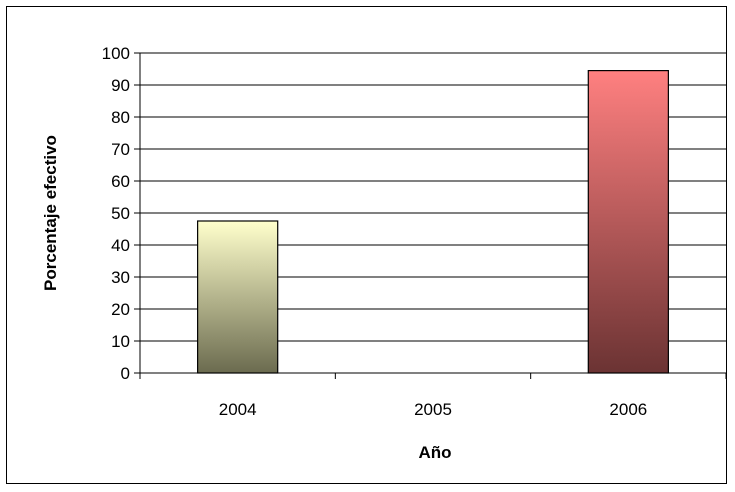 Image resolution: width=735 pixels, height=492 pixels. What do you see at coordinates (50, 213) in the screenshot?
I see `y-axis-title: Porcentaje efectivo` at bounding box center [50, 213].